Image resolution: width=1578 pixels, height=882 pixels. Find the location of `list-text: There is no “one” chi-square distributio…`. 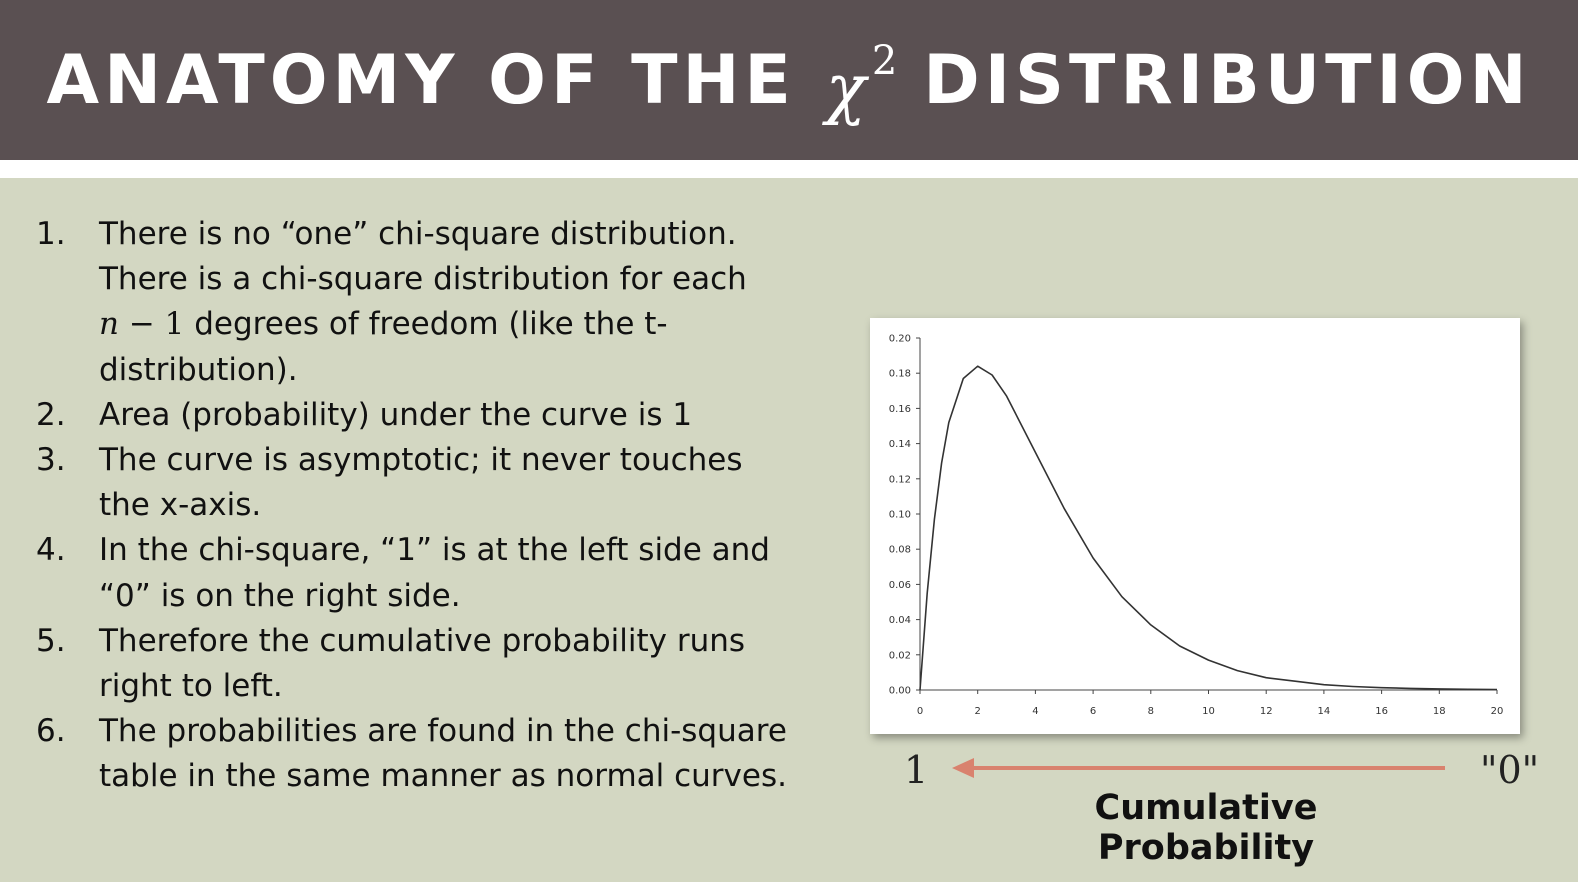

list-text: There is no “one” chi-square distributio… is located at coordinates (423, 257).